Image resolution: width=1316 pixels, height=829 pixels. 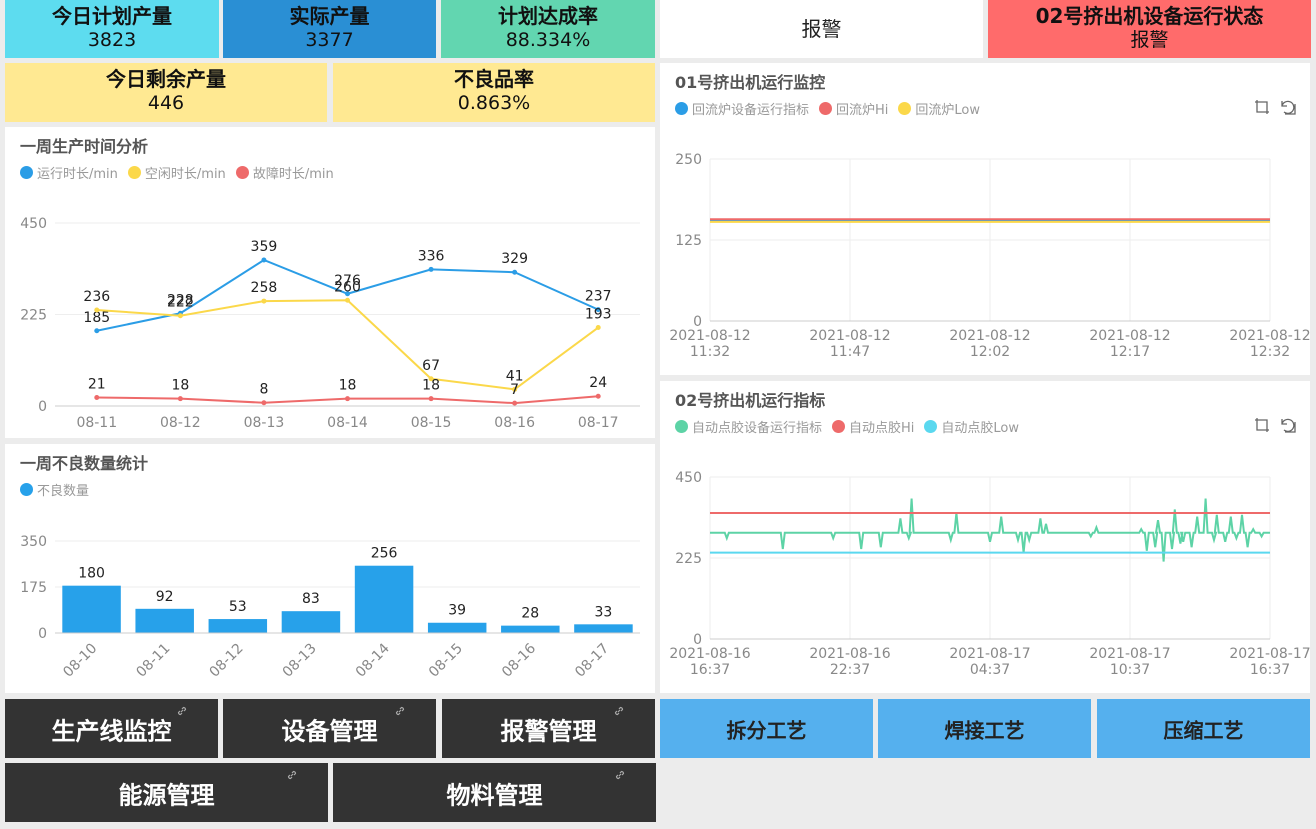 I want to click on bar-label: 92, so click(x=165, y=597).